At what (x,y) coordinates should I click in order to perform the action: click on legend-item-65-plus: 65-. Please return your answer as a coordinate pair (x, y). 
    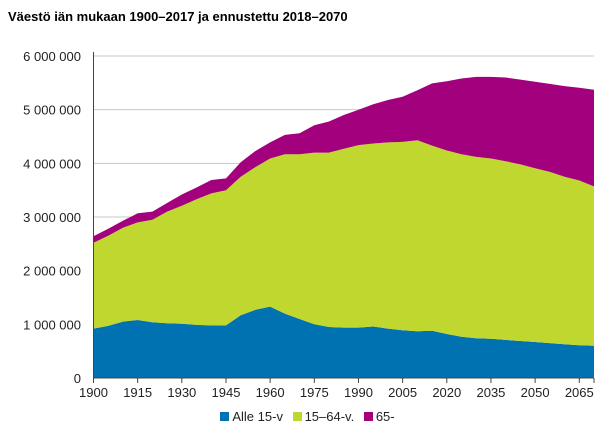
    Looking at the image, I should click on (379, 416).